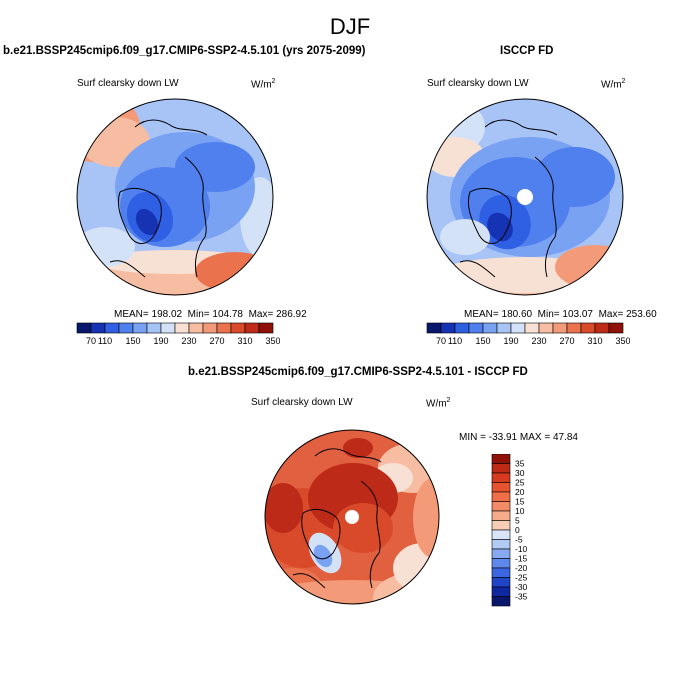 Image resolution: width=700 pixels, height=700 pixels. I want to click on panel2-coastlines, so click(508, 198).